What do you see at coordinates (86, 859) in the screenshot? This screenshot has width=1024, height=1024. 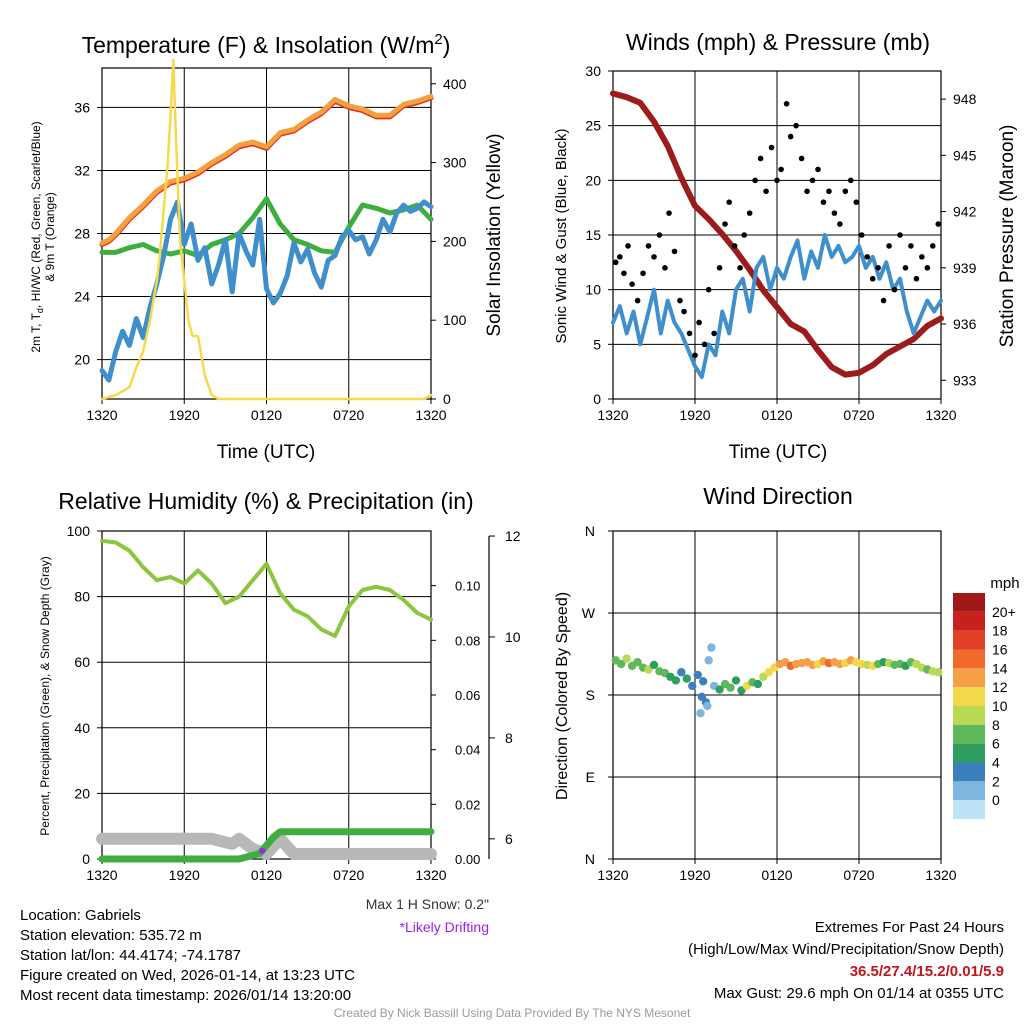 I see `humidity-y-tick-label: 0` at bounding box center [86, 859].